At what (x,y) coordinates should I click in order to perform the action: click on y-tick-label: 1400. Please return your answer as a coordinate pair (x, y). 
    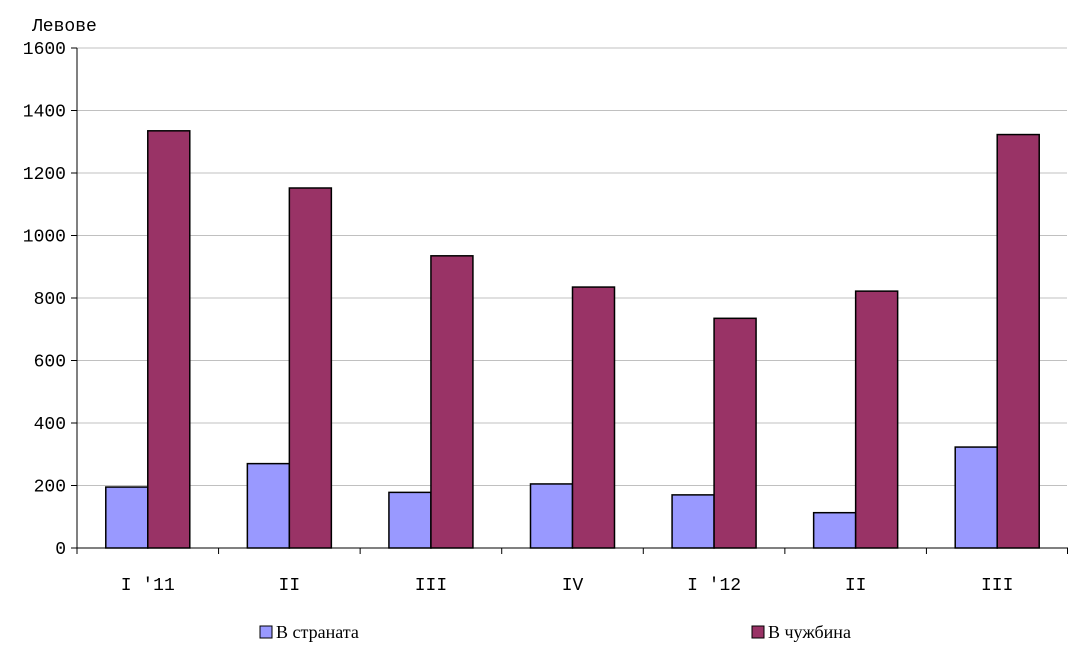
    Looking at the image, I should click on (44, 113).